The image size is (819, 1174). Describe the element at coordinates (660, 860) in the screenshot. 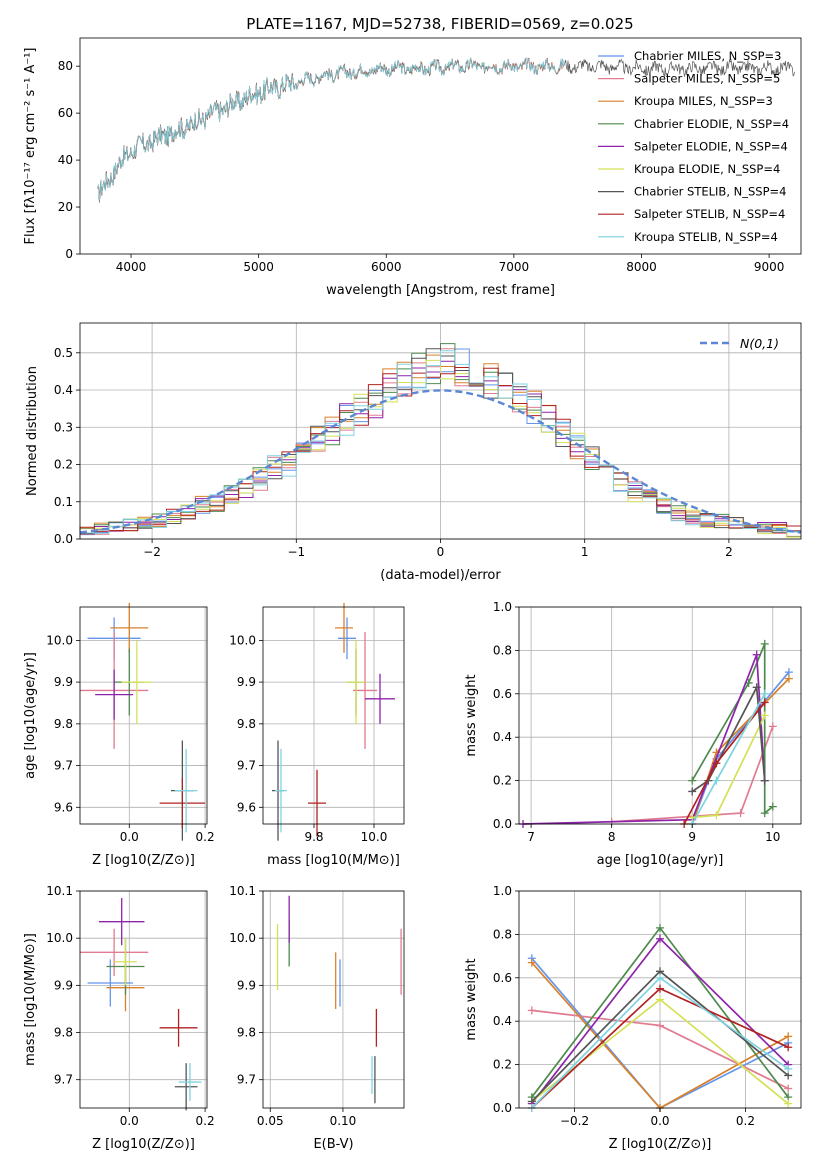

I see `x-axis-label: age [log10(age/yr)]` at that location.